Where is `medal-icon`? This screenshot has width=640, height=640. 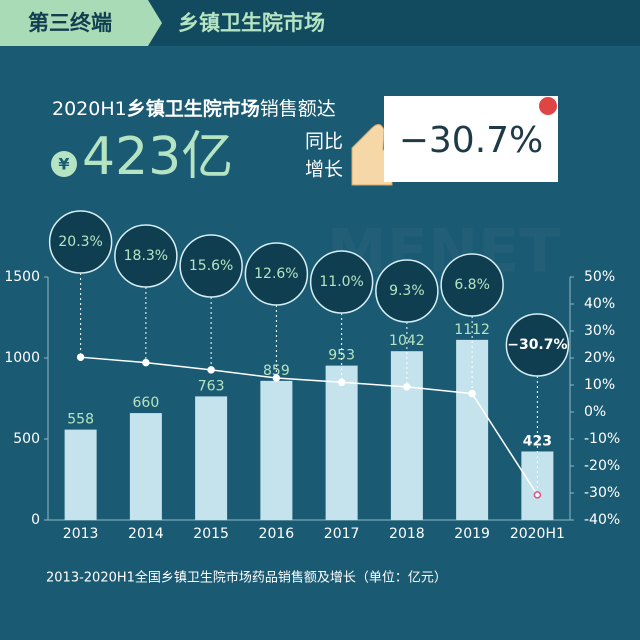 medal-icon is located at coordinates (548, 106).